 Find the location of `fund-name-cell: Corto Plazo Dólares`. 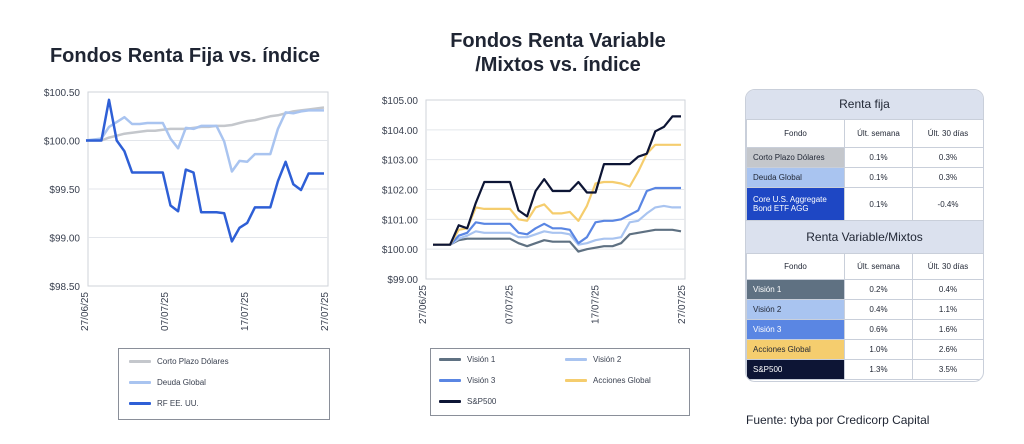

fund-name-cell: Corto Plazo Dólares is located at coordinates (795, 157).